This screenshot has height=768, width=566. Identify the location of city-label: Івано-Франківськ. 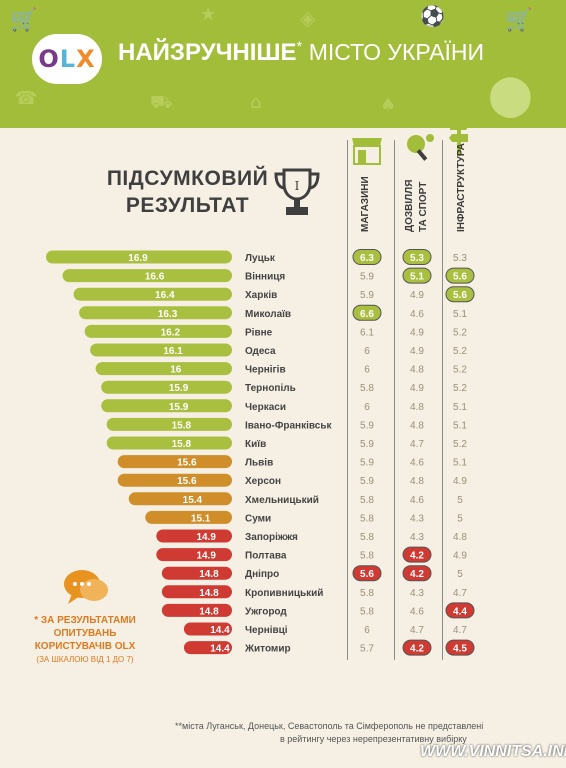
(288, 425).